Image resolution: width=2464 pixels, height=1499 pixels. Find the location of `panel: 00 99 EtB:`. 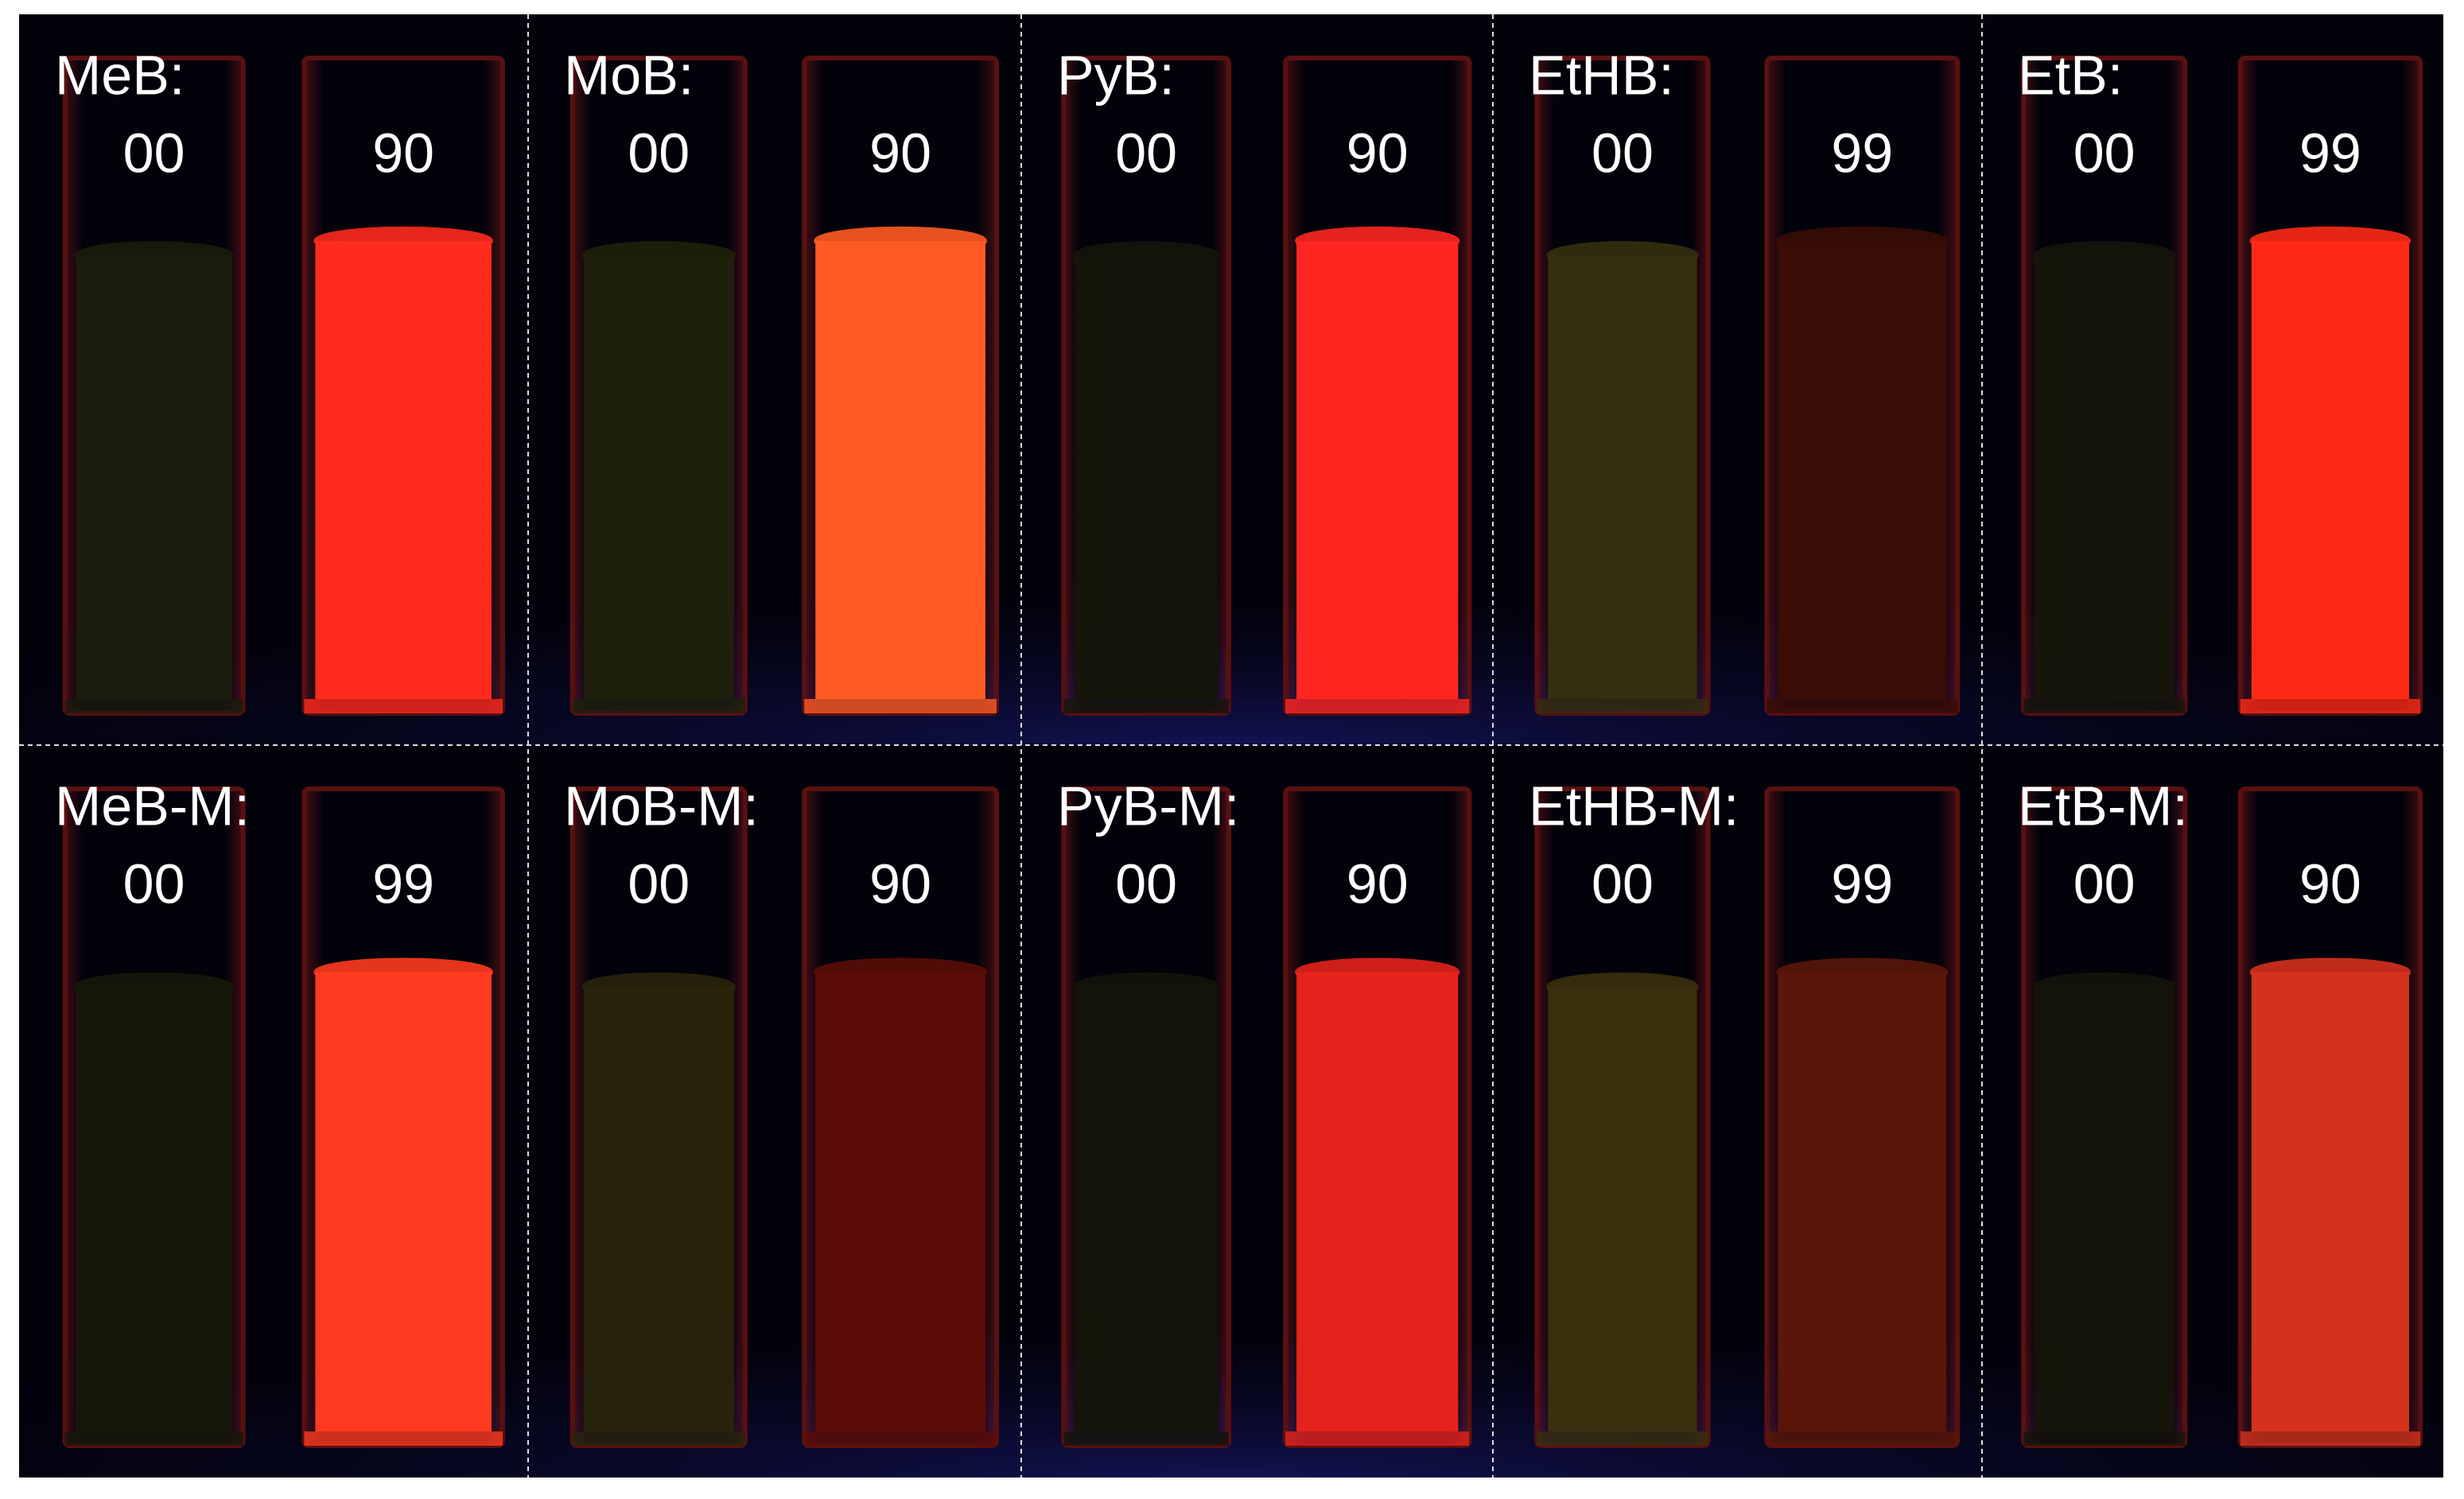

panel: 00 99 EtB: is located at coordinates (2220, 380).